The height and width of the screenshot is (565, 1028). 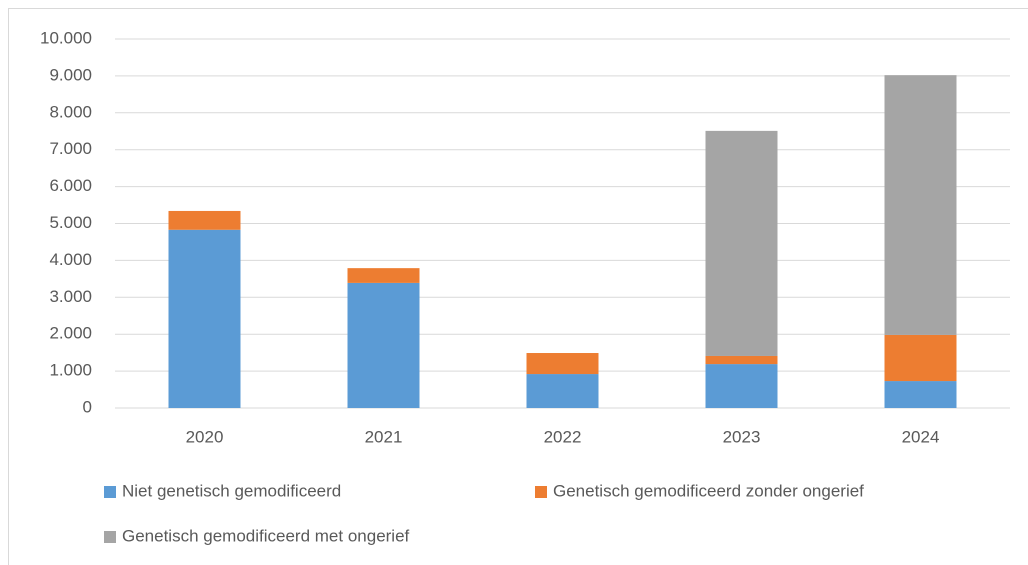 I want to click on y-tick-label: 10.000, so click(x=66, y=37).